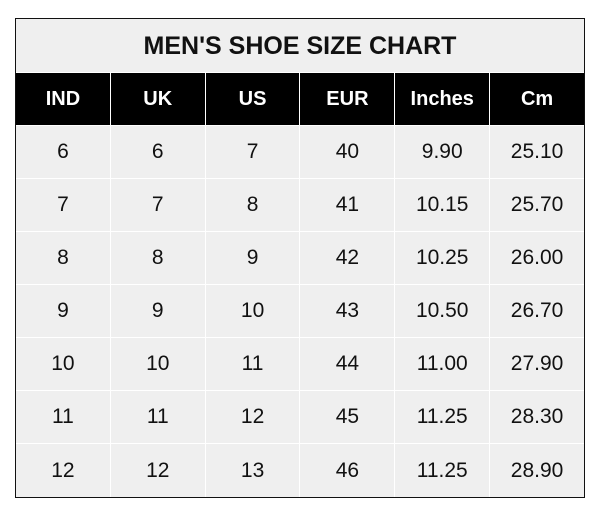  I want to click on table-cell: 45, so click(348, 417).